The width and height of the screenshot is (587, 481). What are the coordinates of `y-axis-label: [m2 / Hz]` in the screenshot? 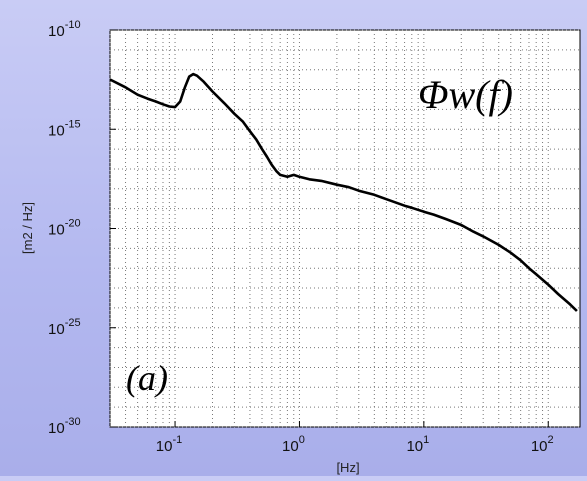 It's located at (27, 228).